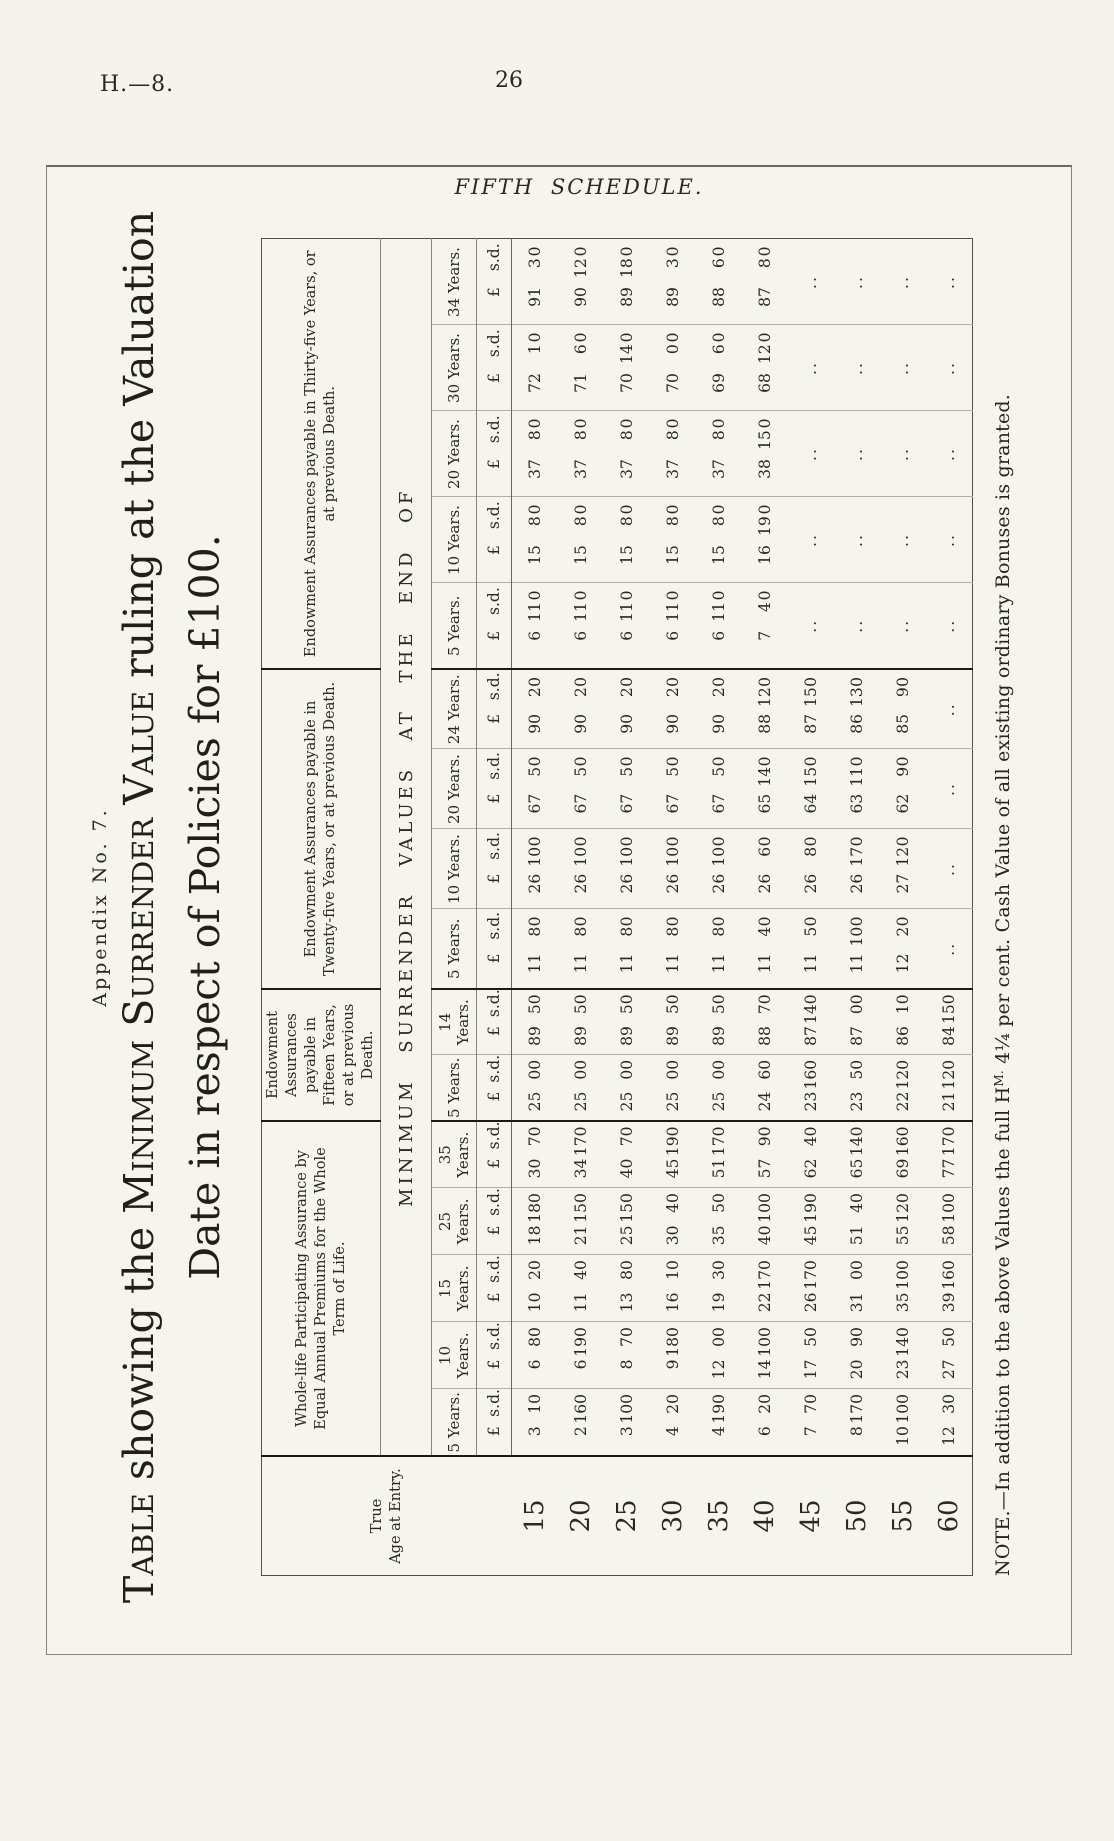 This screenshot has width=1114, height=1841. I want to click on pounds-value: 90, so click(673, 723).